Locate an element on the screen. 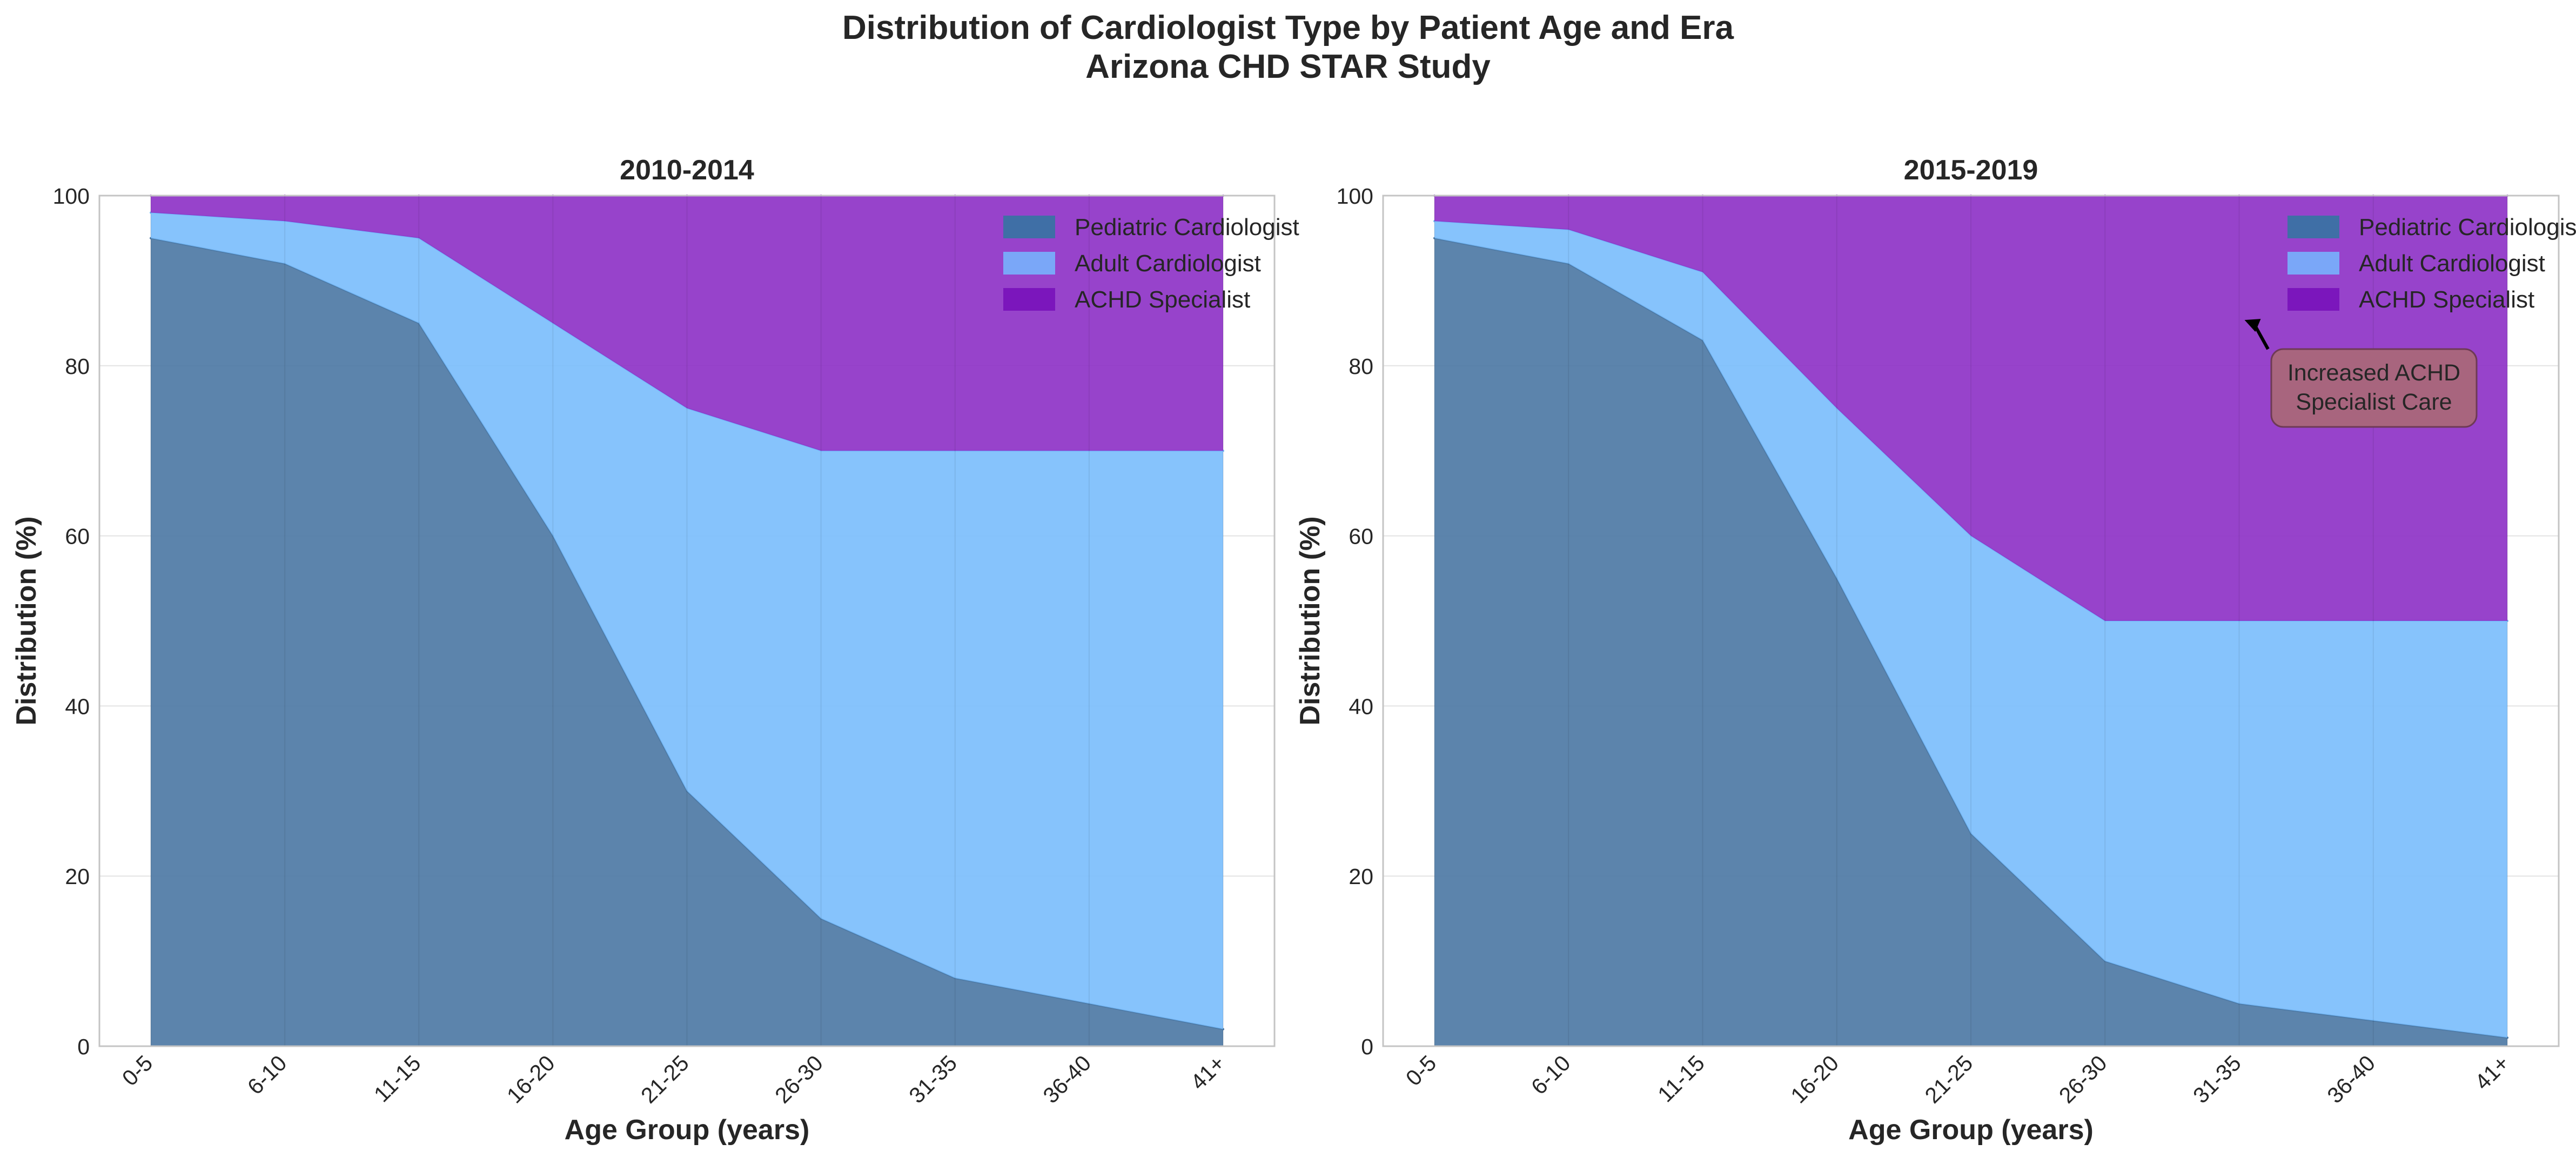 The height and width of the screenshot is (1164, 2576). annotation-text-line-1: Increased ACHD is located at coordinates (2374, 373).